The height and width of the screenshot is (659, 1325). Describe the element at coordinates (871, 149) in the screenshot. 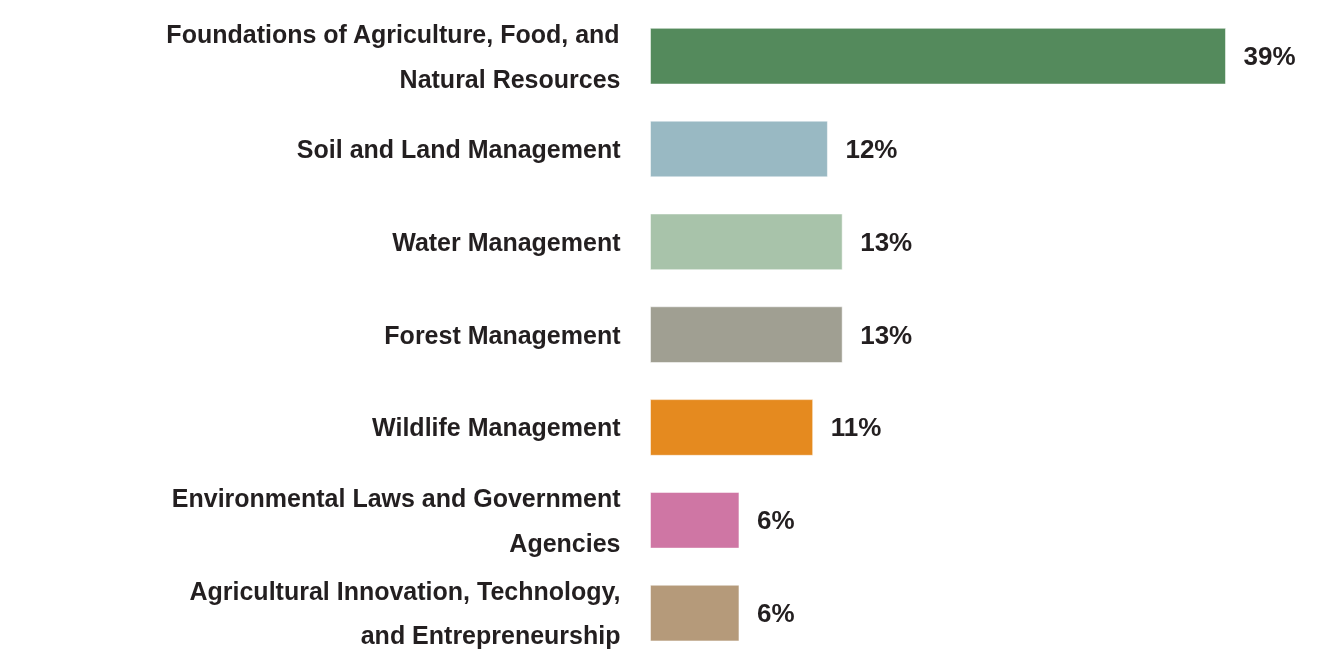

I see `data-label: 12%` at that location.